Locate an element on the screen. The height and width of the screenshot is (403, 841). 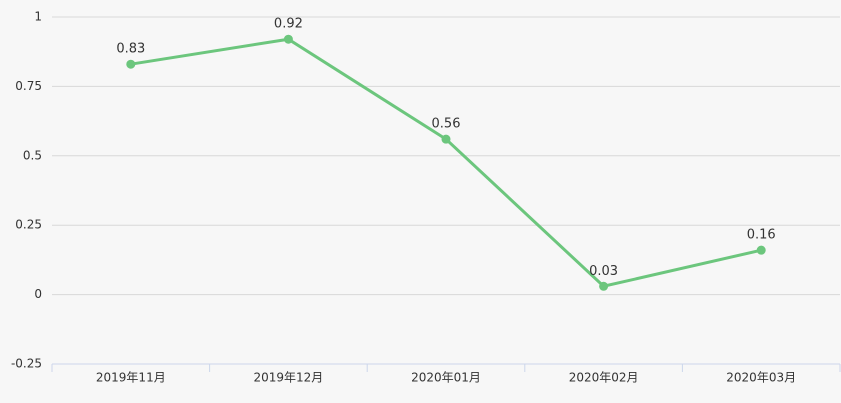
y-tick-label: 0.75 is located at coordinates (28, 86).